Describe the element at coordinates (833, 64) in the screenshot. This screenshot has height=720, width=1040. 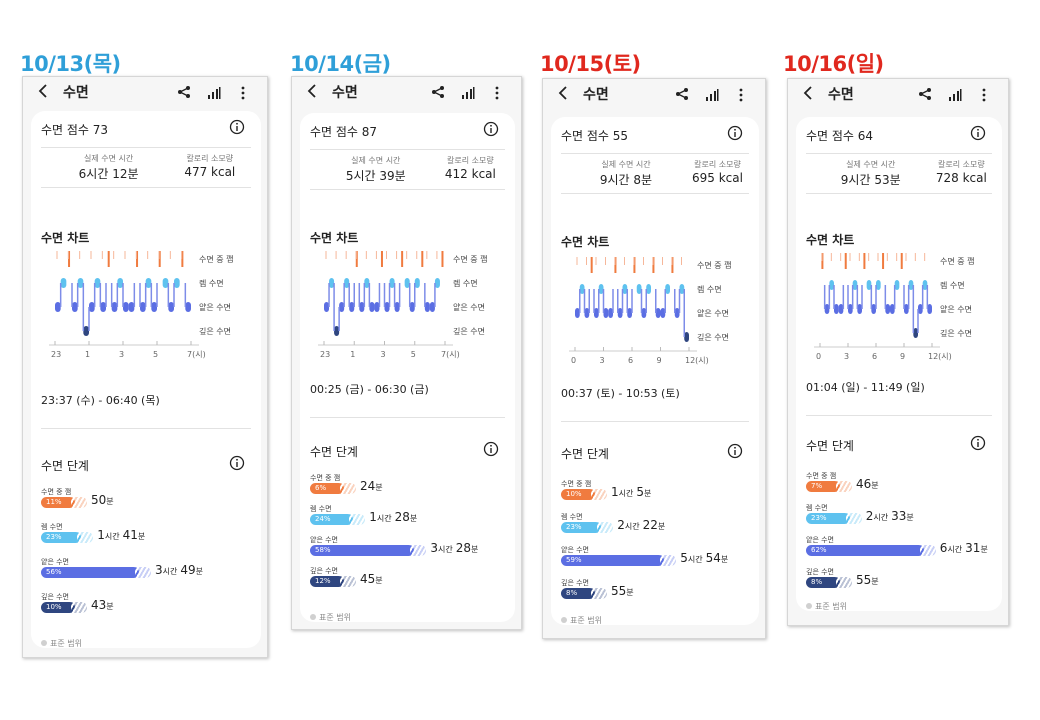
I see `day-heading: 10/16(일)` at that location.